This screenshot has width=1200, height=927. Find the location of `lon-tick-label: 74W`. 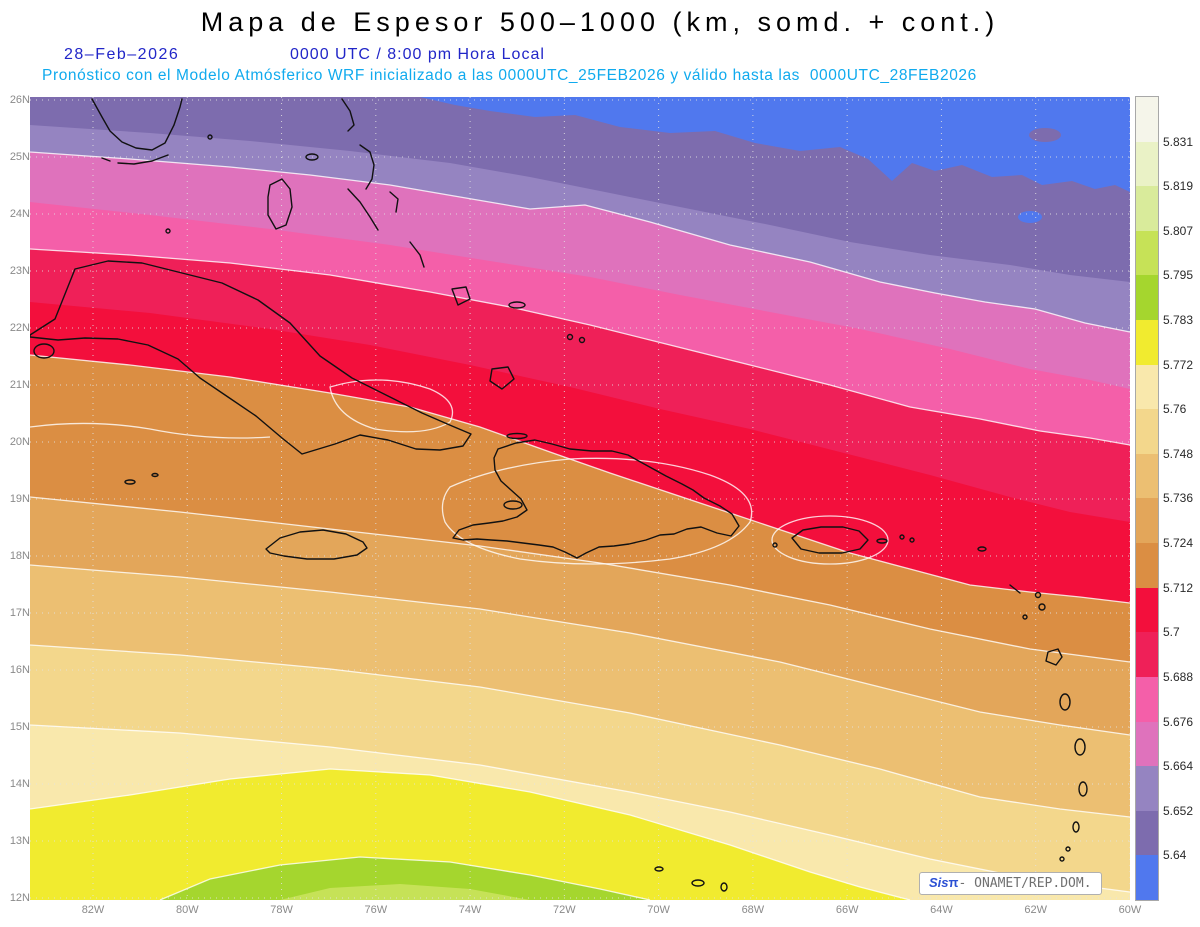

lon-tick-label: 74W is located at coordinates (470, 910).